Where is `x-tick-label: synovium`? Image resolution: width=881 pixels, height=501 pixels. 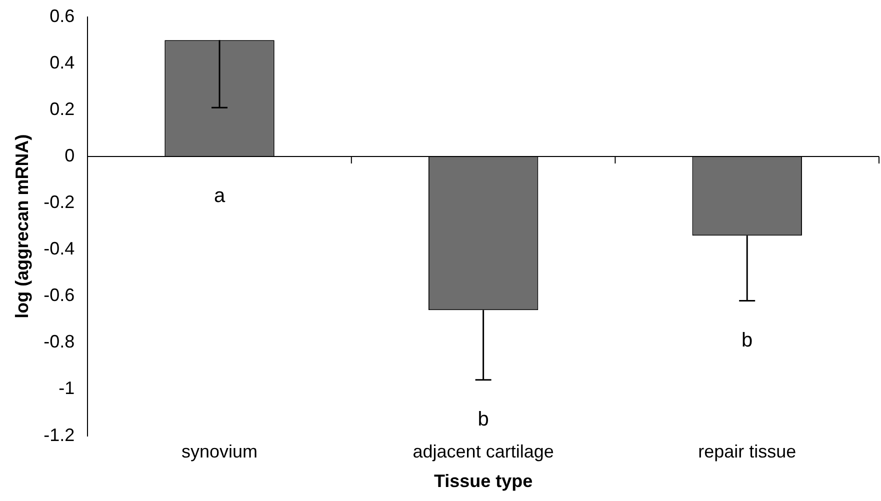
x-tick-label: synovium is located at coordinates (220, 452).